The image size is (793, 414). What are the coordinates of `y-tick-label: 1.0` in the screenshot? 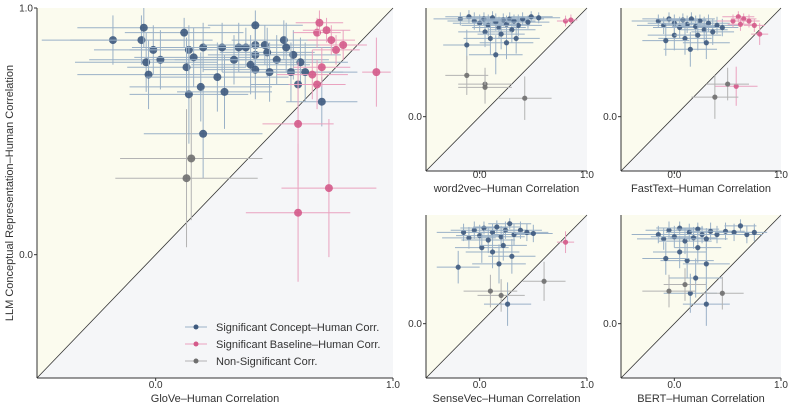 It's located at (26, 9).